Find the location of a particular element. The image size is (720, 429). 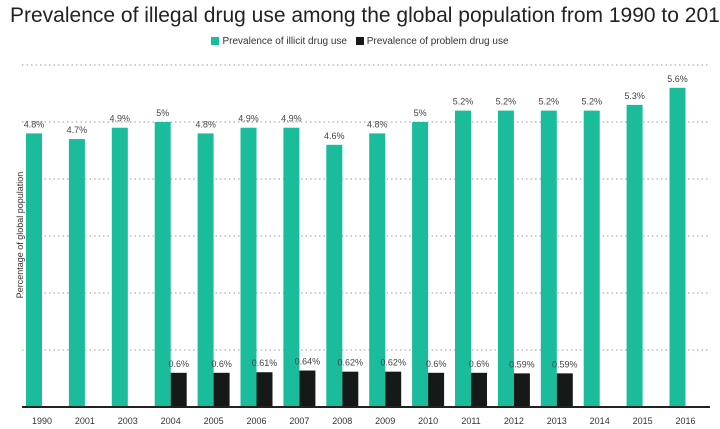

bar-illicit-2014 is located at coordinates (591, 258).